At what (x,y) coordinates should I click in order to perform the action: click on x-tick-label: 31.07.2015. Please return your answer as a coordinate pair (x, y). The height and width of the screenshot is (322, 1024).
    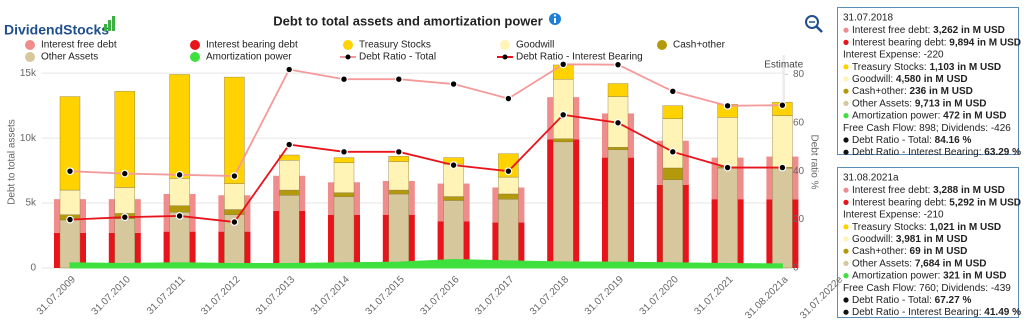
    Looking at the image, I should click on (385, 295).